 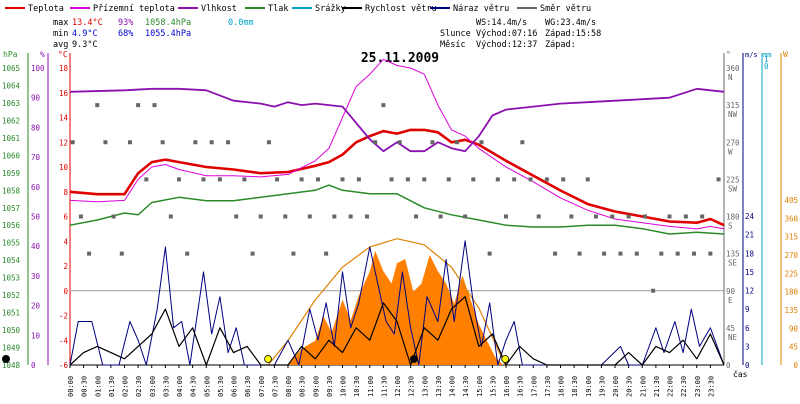 What do you see at coordinates (168, 34) in the screenshot?
I see `stats-min-pressure: 1055.4hPa` at bounding box center [168, 34].